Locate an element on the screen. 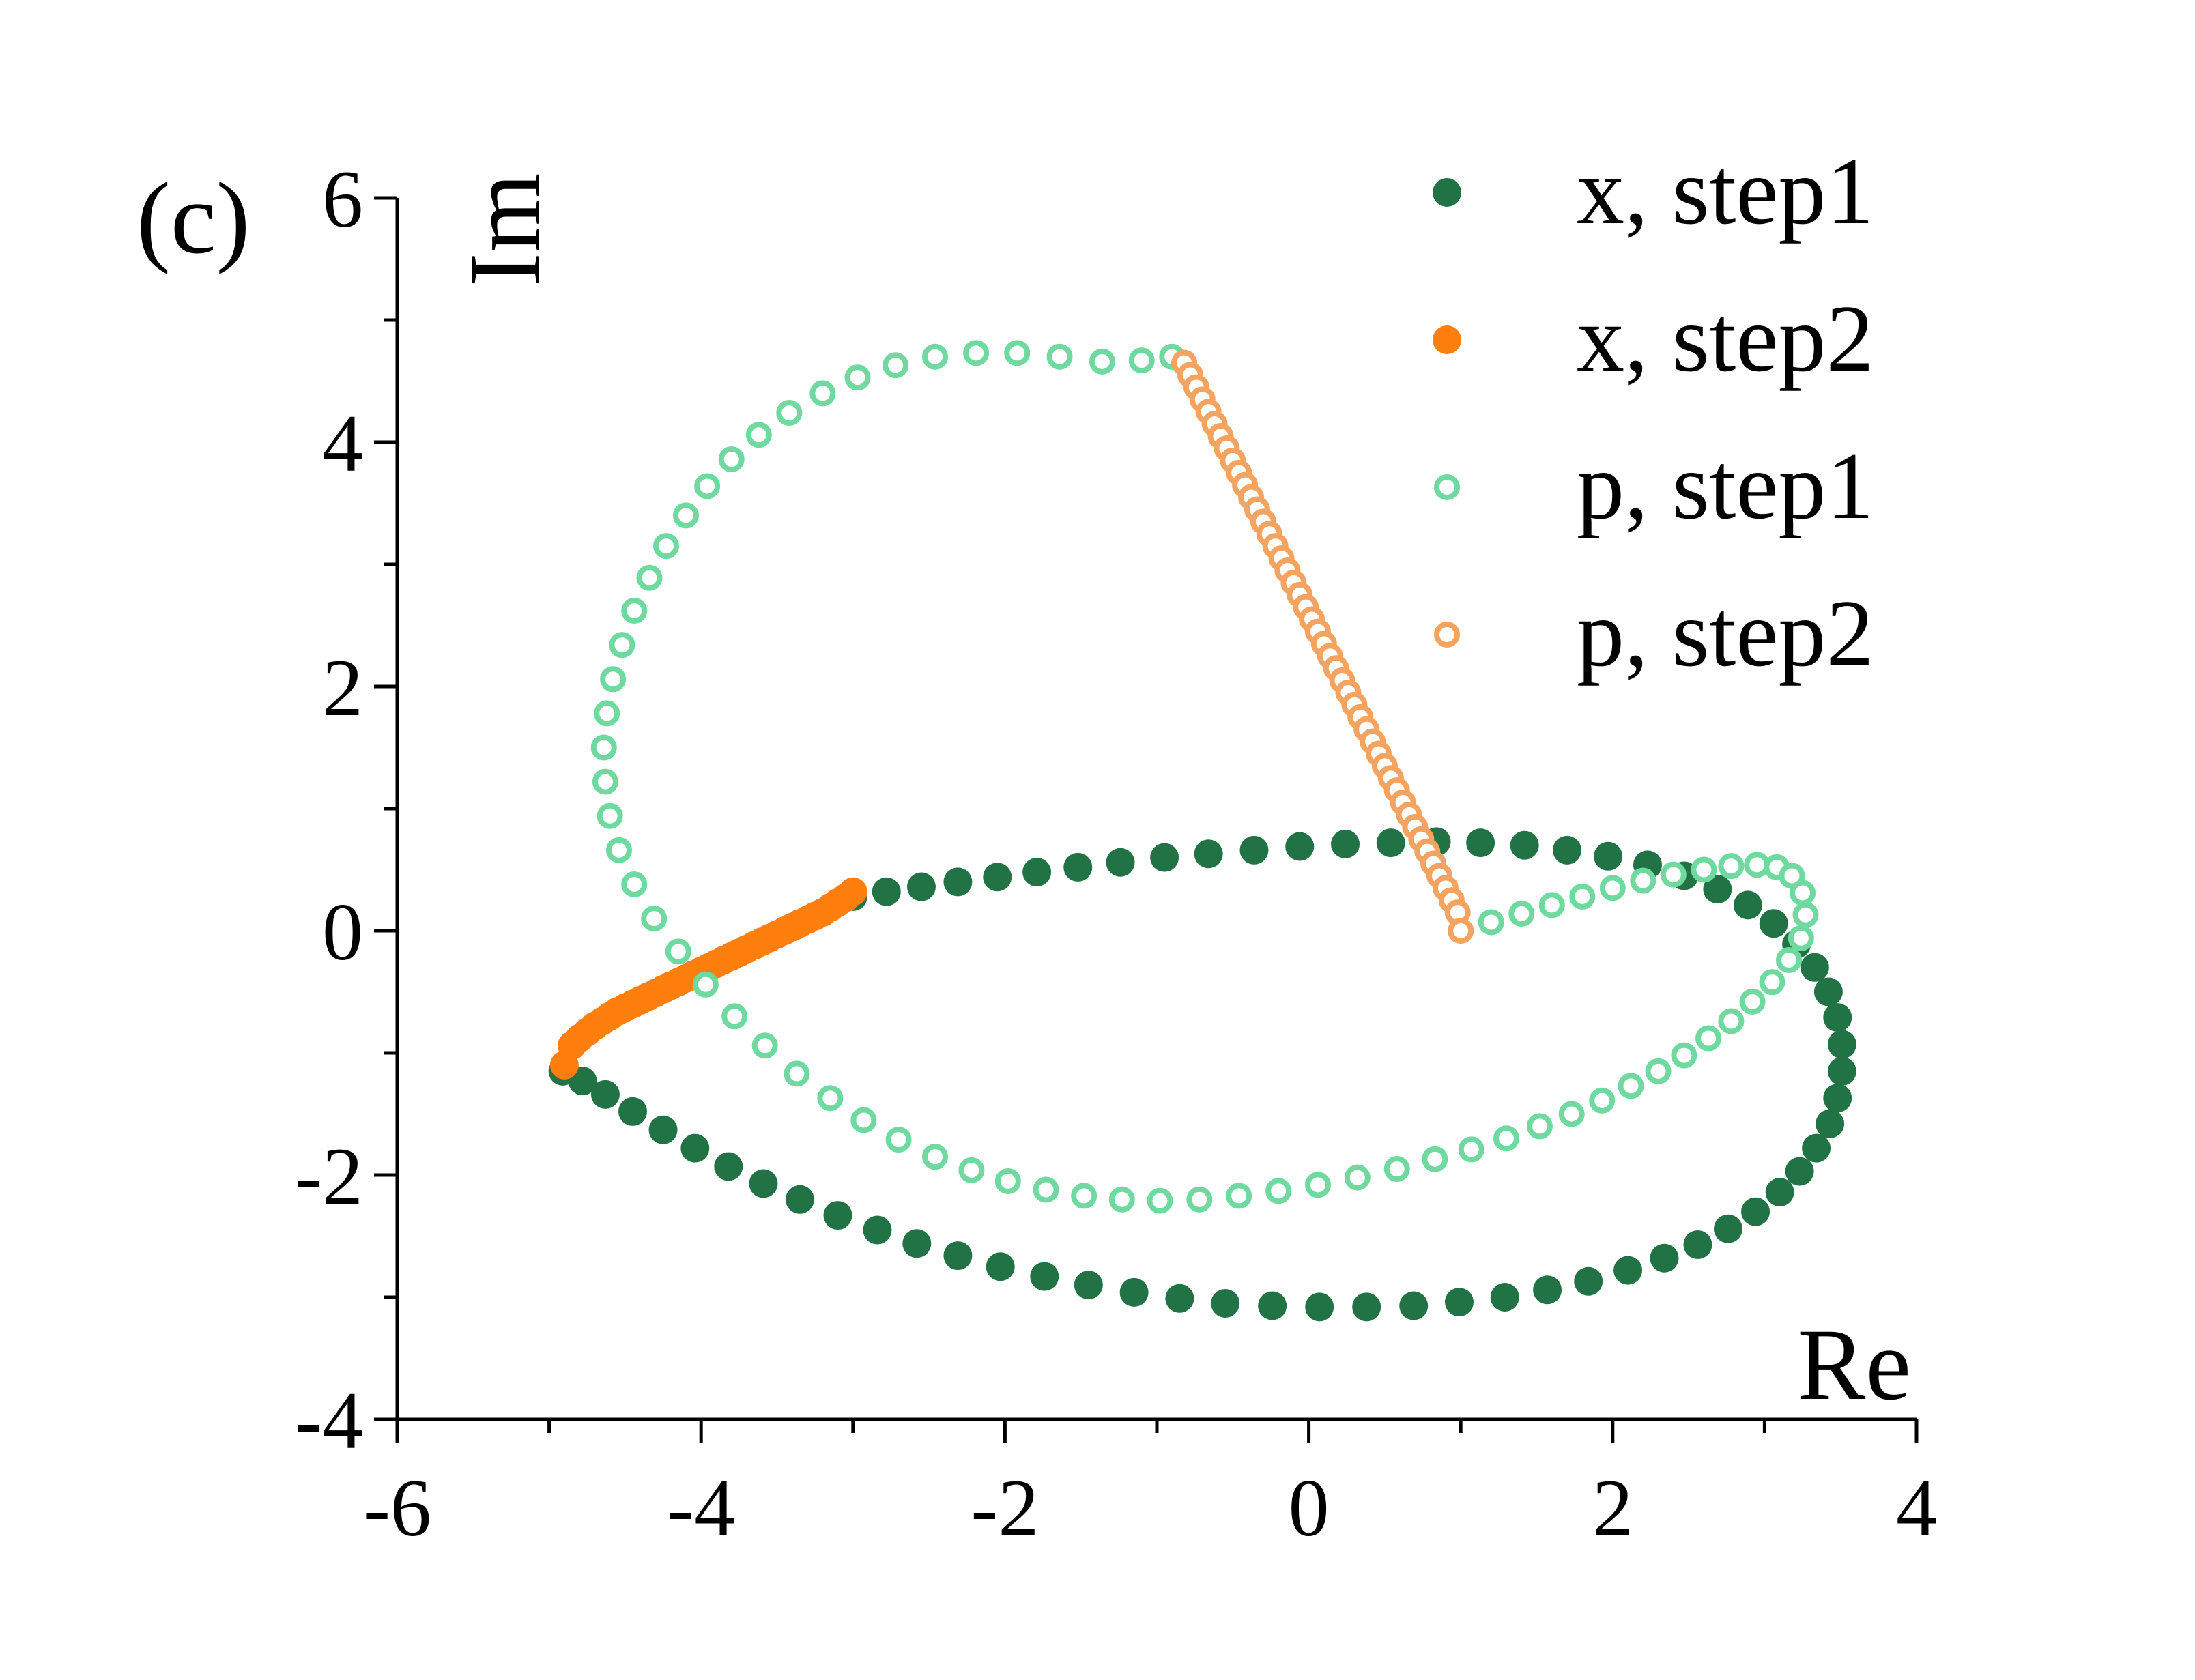 This screenshot has width=2195, height=1680. legend-label: p, step2 is located at coordinates (1725, 633).